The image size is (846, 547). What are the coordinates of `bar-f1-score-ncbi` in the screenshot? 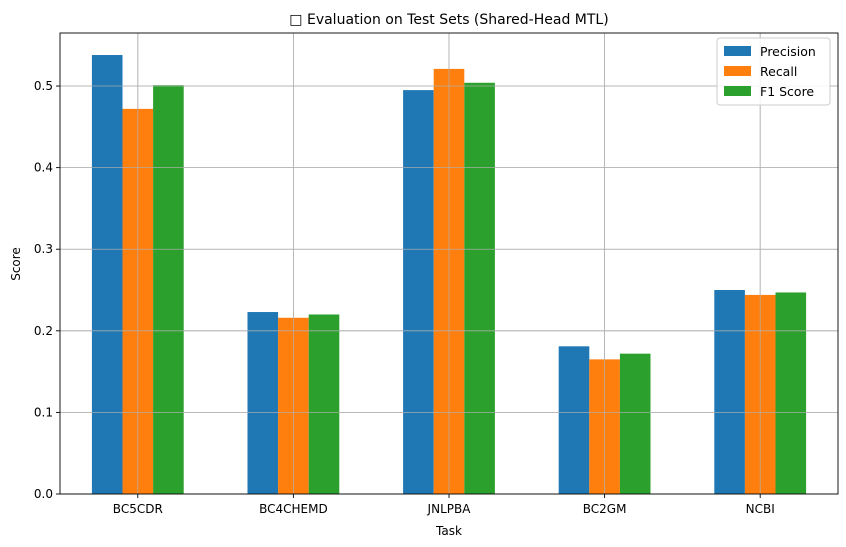 It's located at (791, 393).